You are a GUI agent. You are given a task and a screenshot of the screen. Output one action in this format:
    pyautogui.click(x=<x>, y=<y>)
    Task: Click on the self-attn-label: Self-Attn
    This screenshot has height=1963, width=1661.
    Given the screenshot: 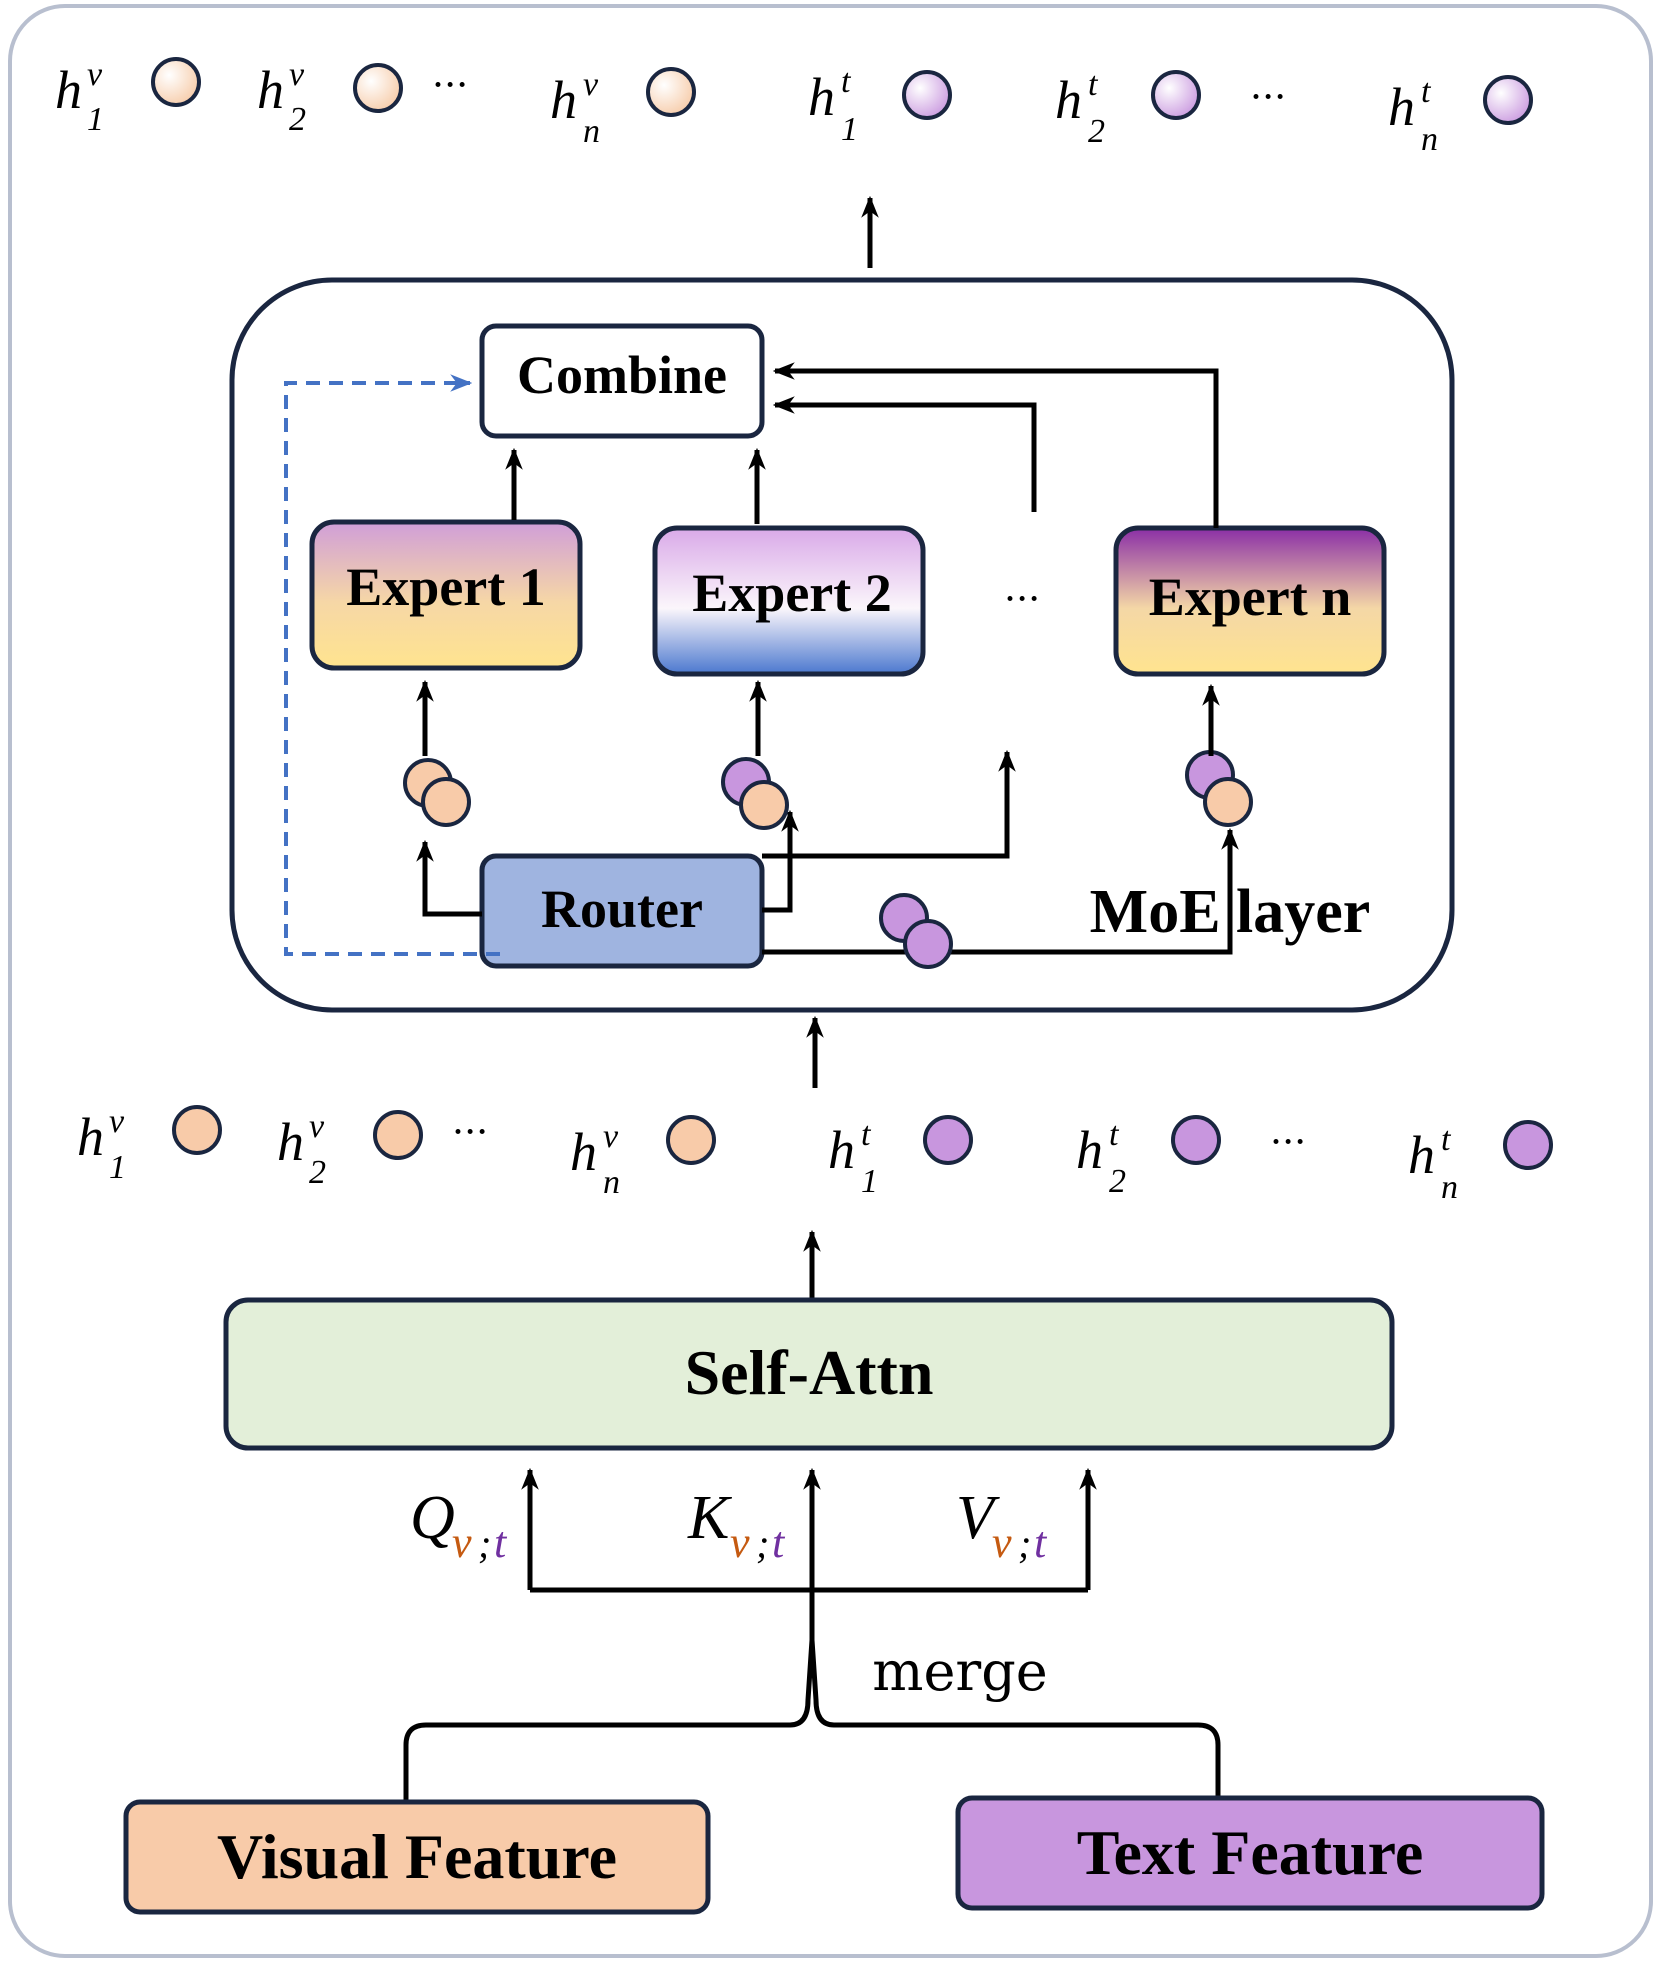 What is the action you would take?
    pyautogui.click(x=809, y=1372)
    